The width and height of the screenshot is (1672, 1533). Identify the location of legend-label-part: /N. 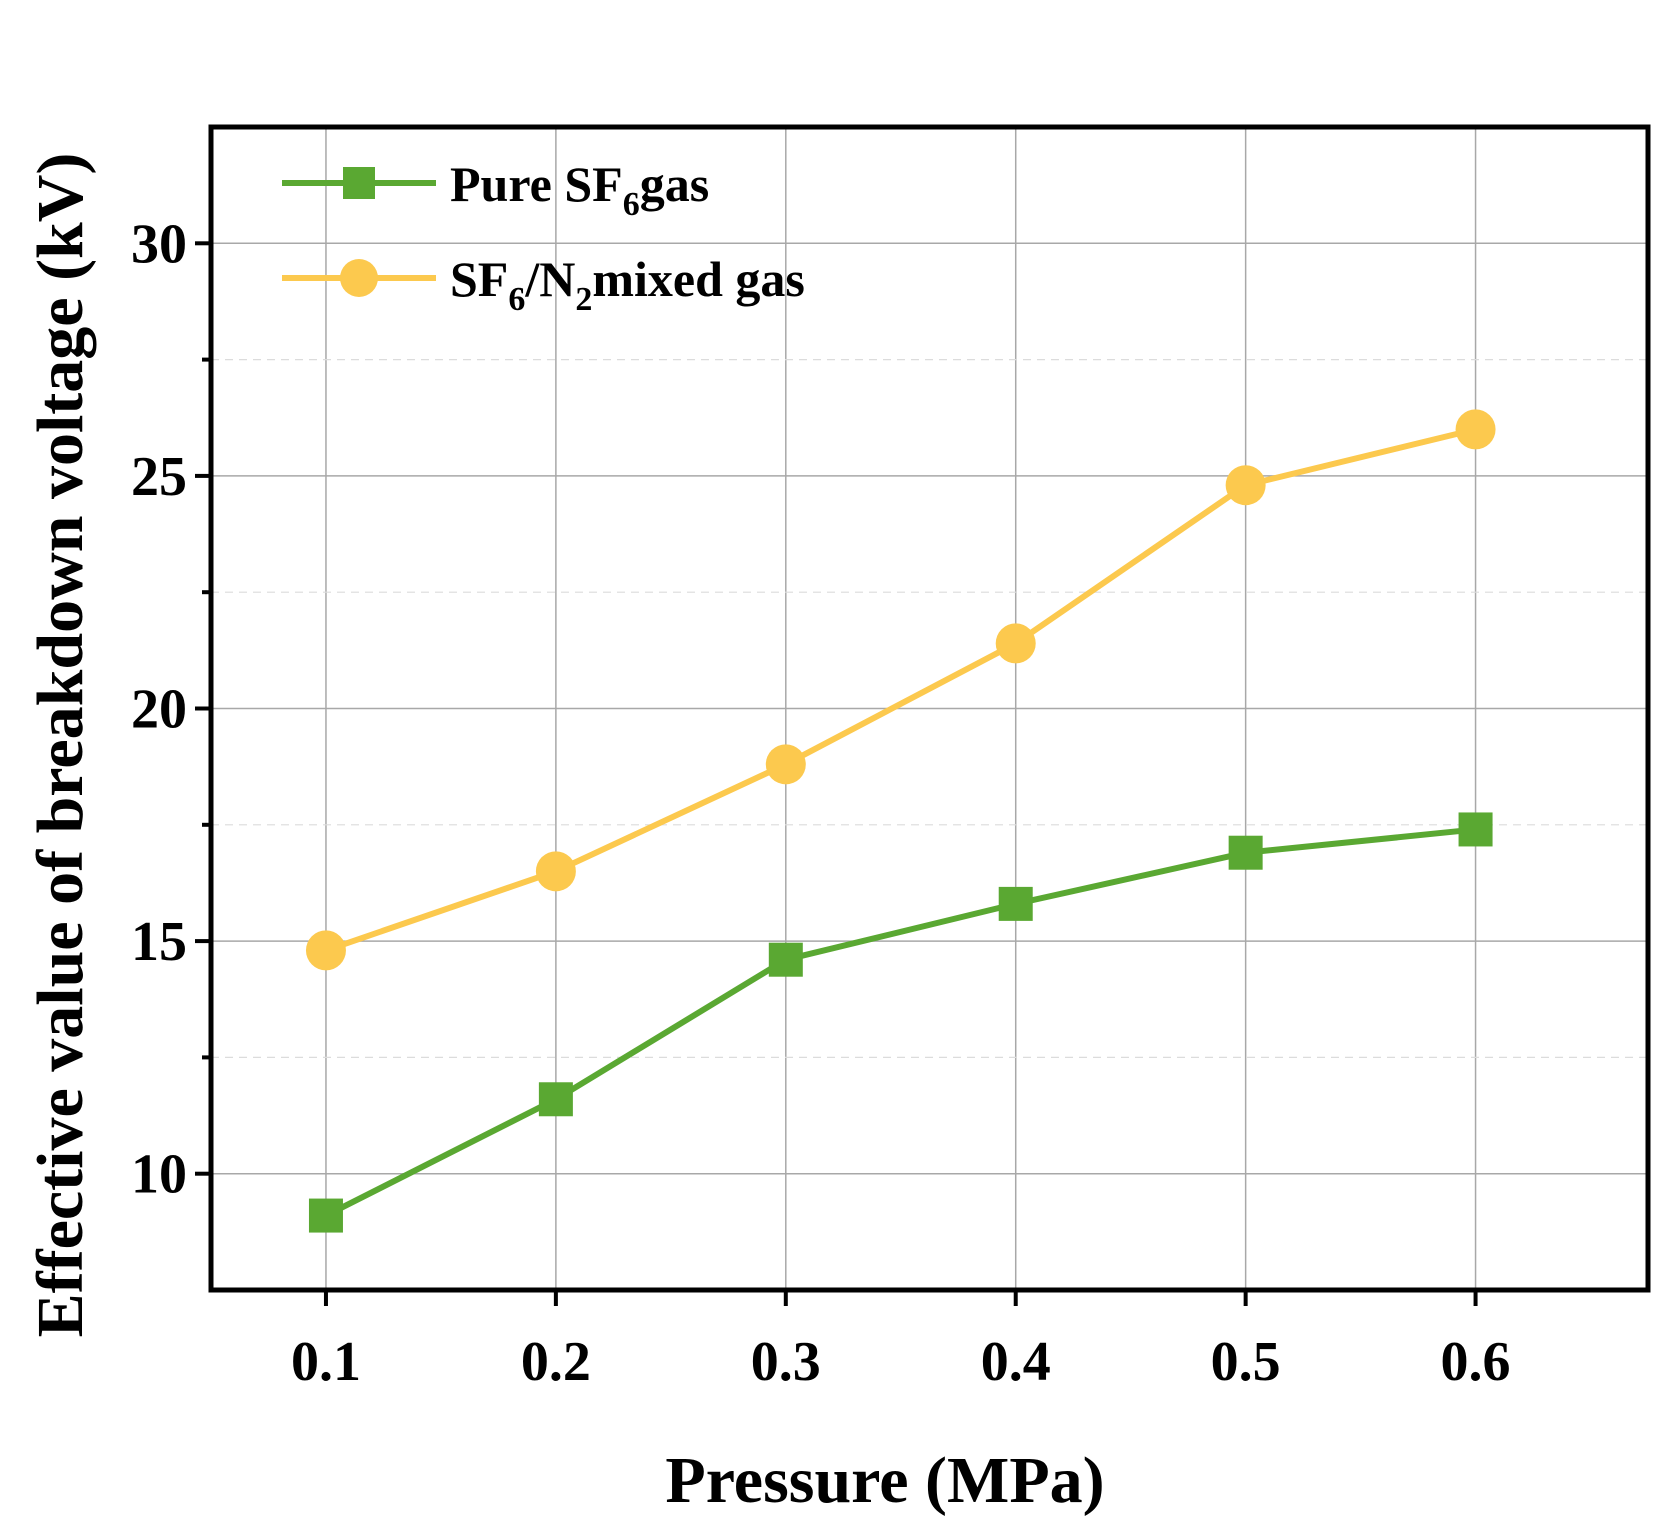
(549, 279).